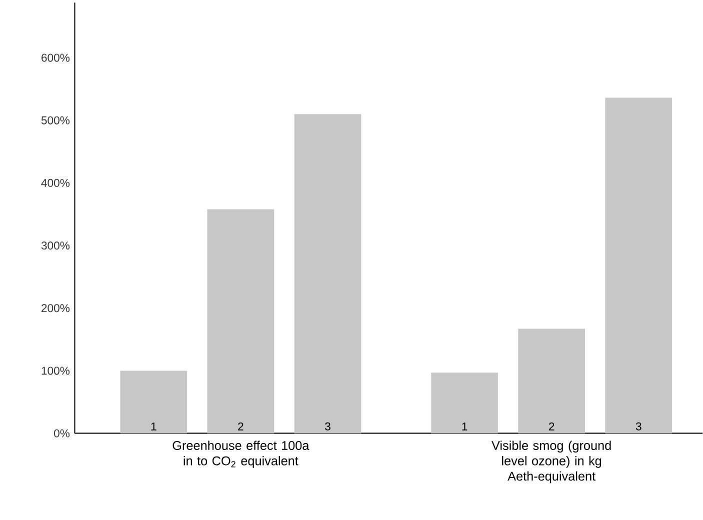 This screenshot has width=703, height=520. Describe the element at coordinates (55, 182) in the screenshot. I see `y-tick-label: 400%` at that location.